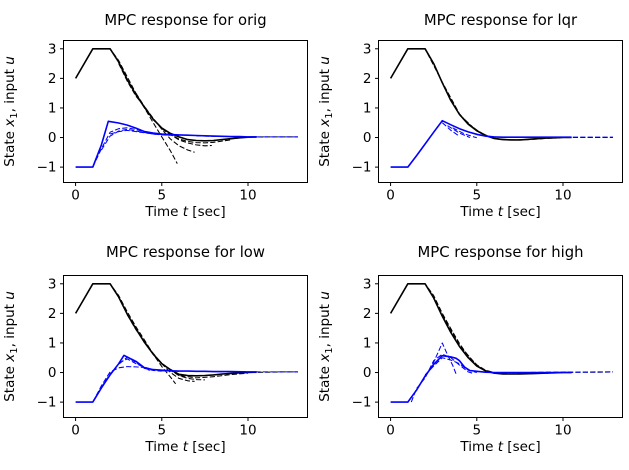  I want to click on state-prediction-4-line, so click(196, 136).